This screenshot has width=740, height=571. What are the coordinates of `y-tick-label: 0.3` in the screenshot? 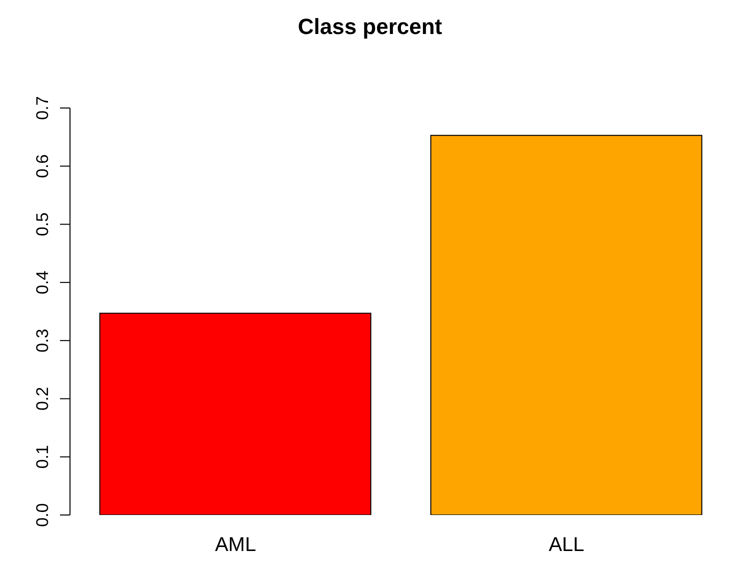 It's located at (42, 340).